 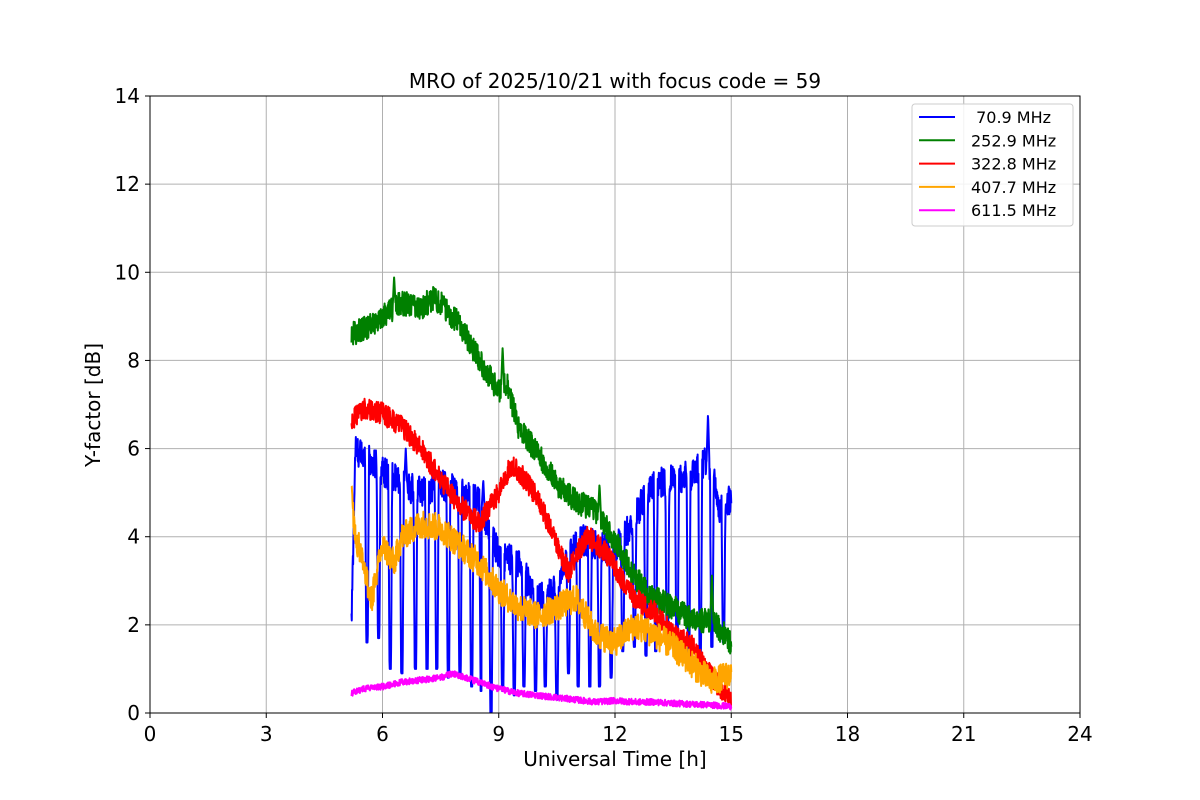 What do you see at coordinates (614, 734) in the screenshot?
I see `x-tick-label: 12` at bounding box center [614, 734].